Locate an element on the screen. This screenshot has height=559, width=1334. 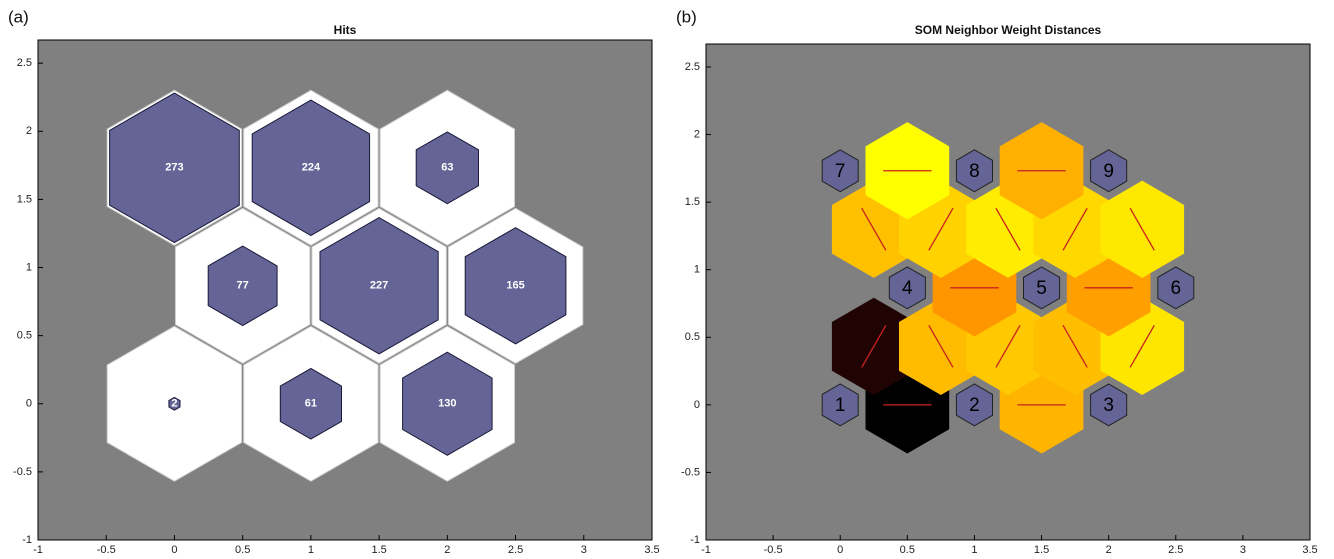
chart-title: Hits is located at coordinates (345, 30).